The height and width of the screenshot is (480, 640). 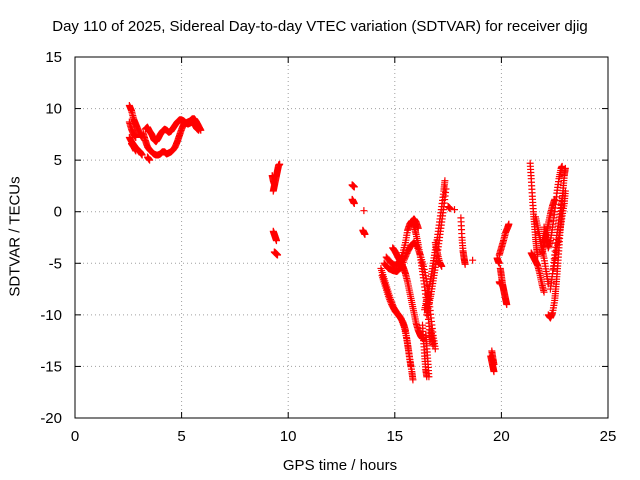 What do you see at coordinates (75, 436) in the screenshot?
I see `x-tick-label: 0` at bounding box center [75, 436].